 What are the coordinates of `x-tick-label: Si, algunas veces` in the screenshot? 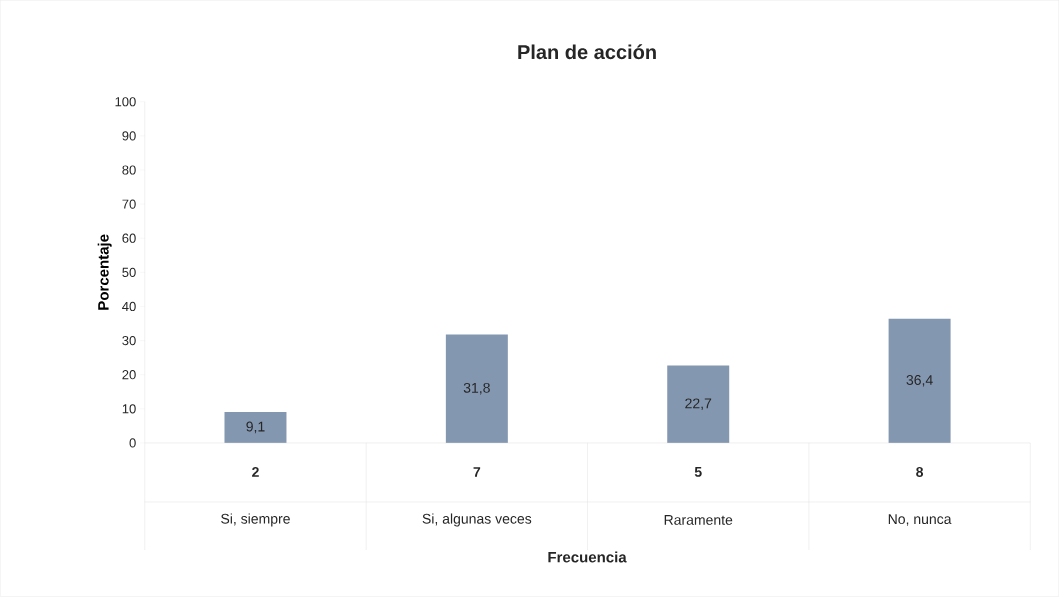 It's located at (477, 520).